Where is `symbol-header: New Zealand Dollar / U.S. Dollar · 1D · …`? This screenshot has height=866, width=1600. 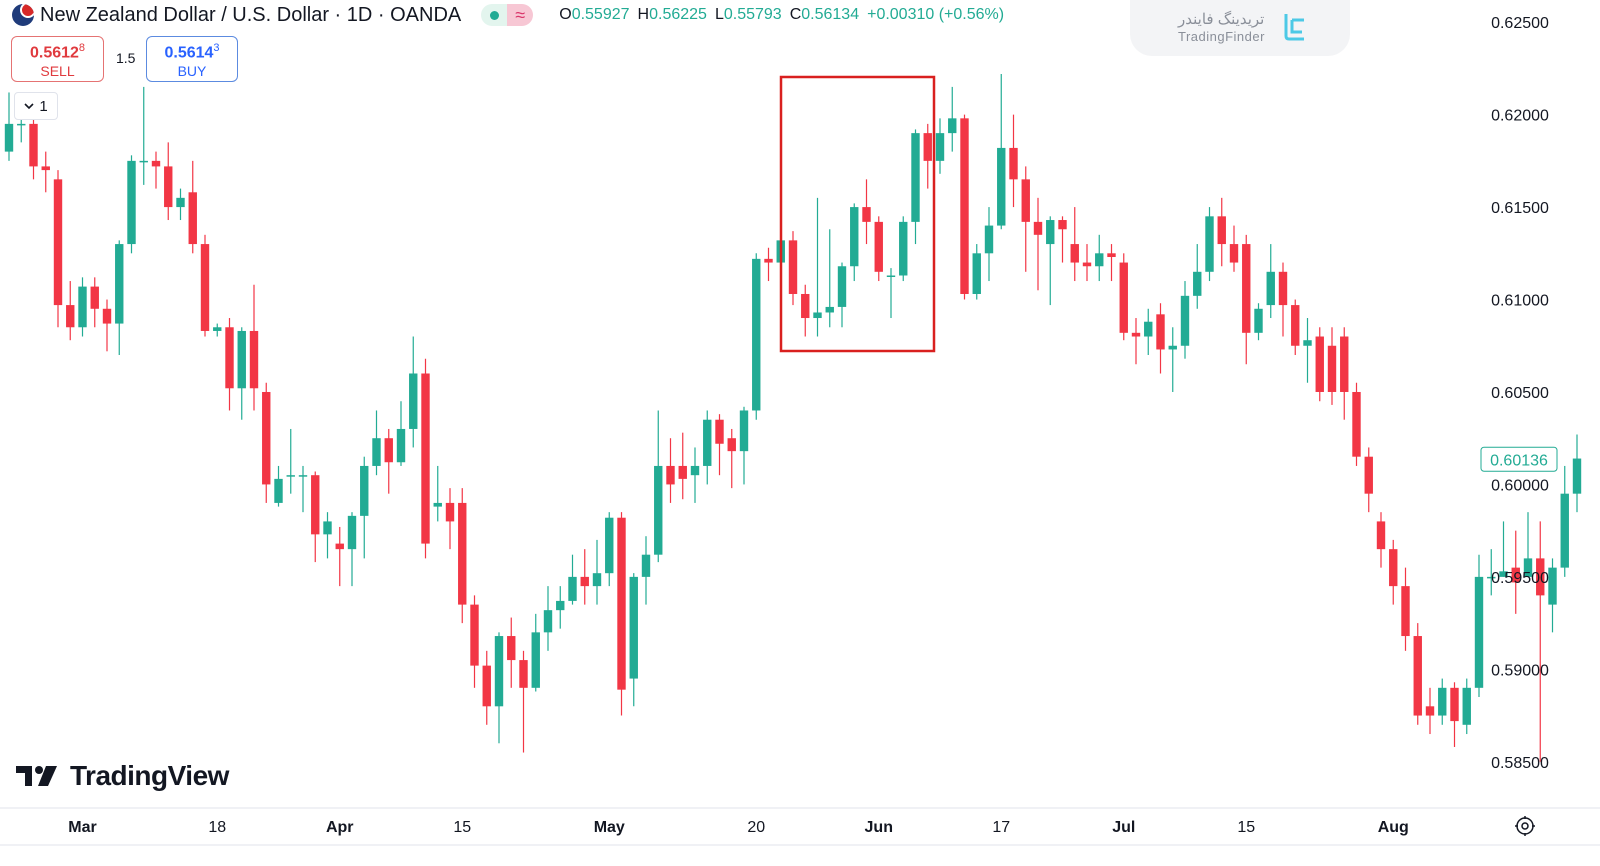
symbol-header: New Zealand Dollar / U.S. Dollar · 1D · … is located at coordinates (508, 15).